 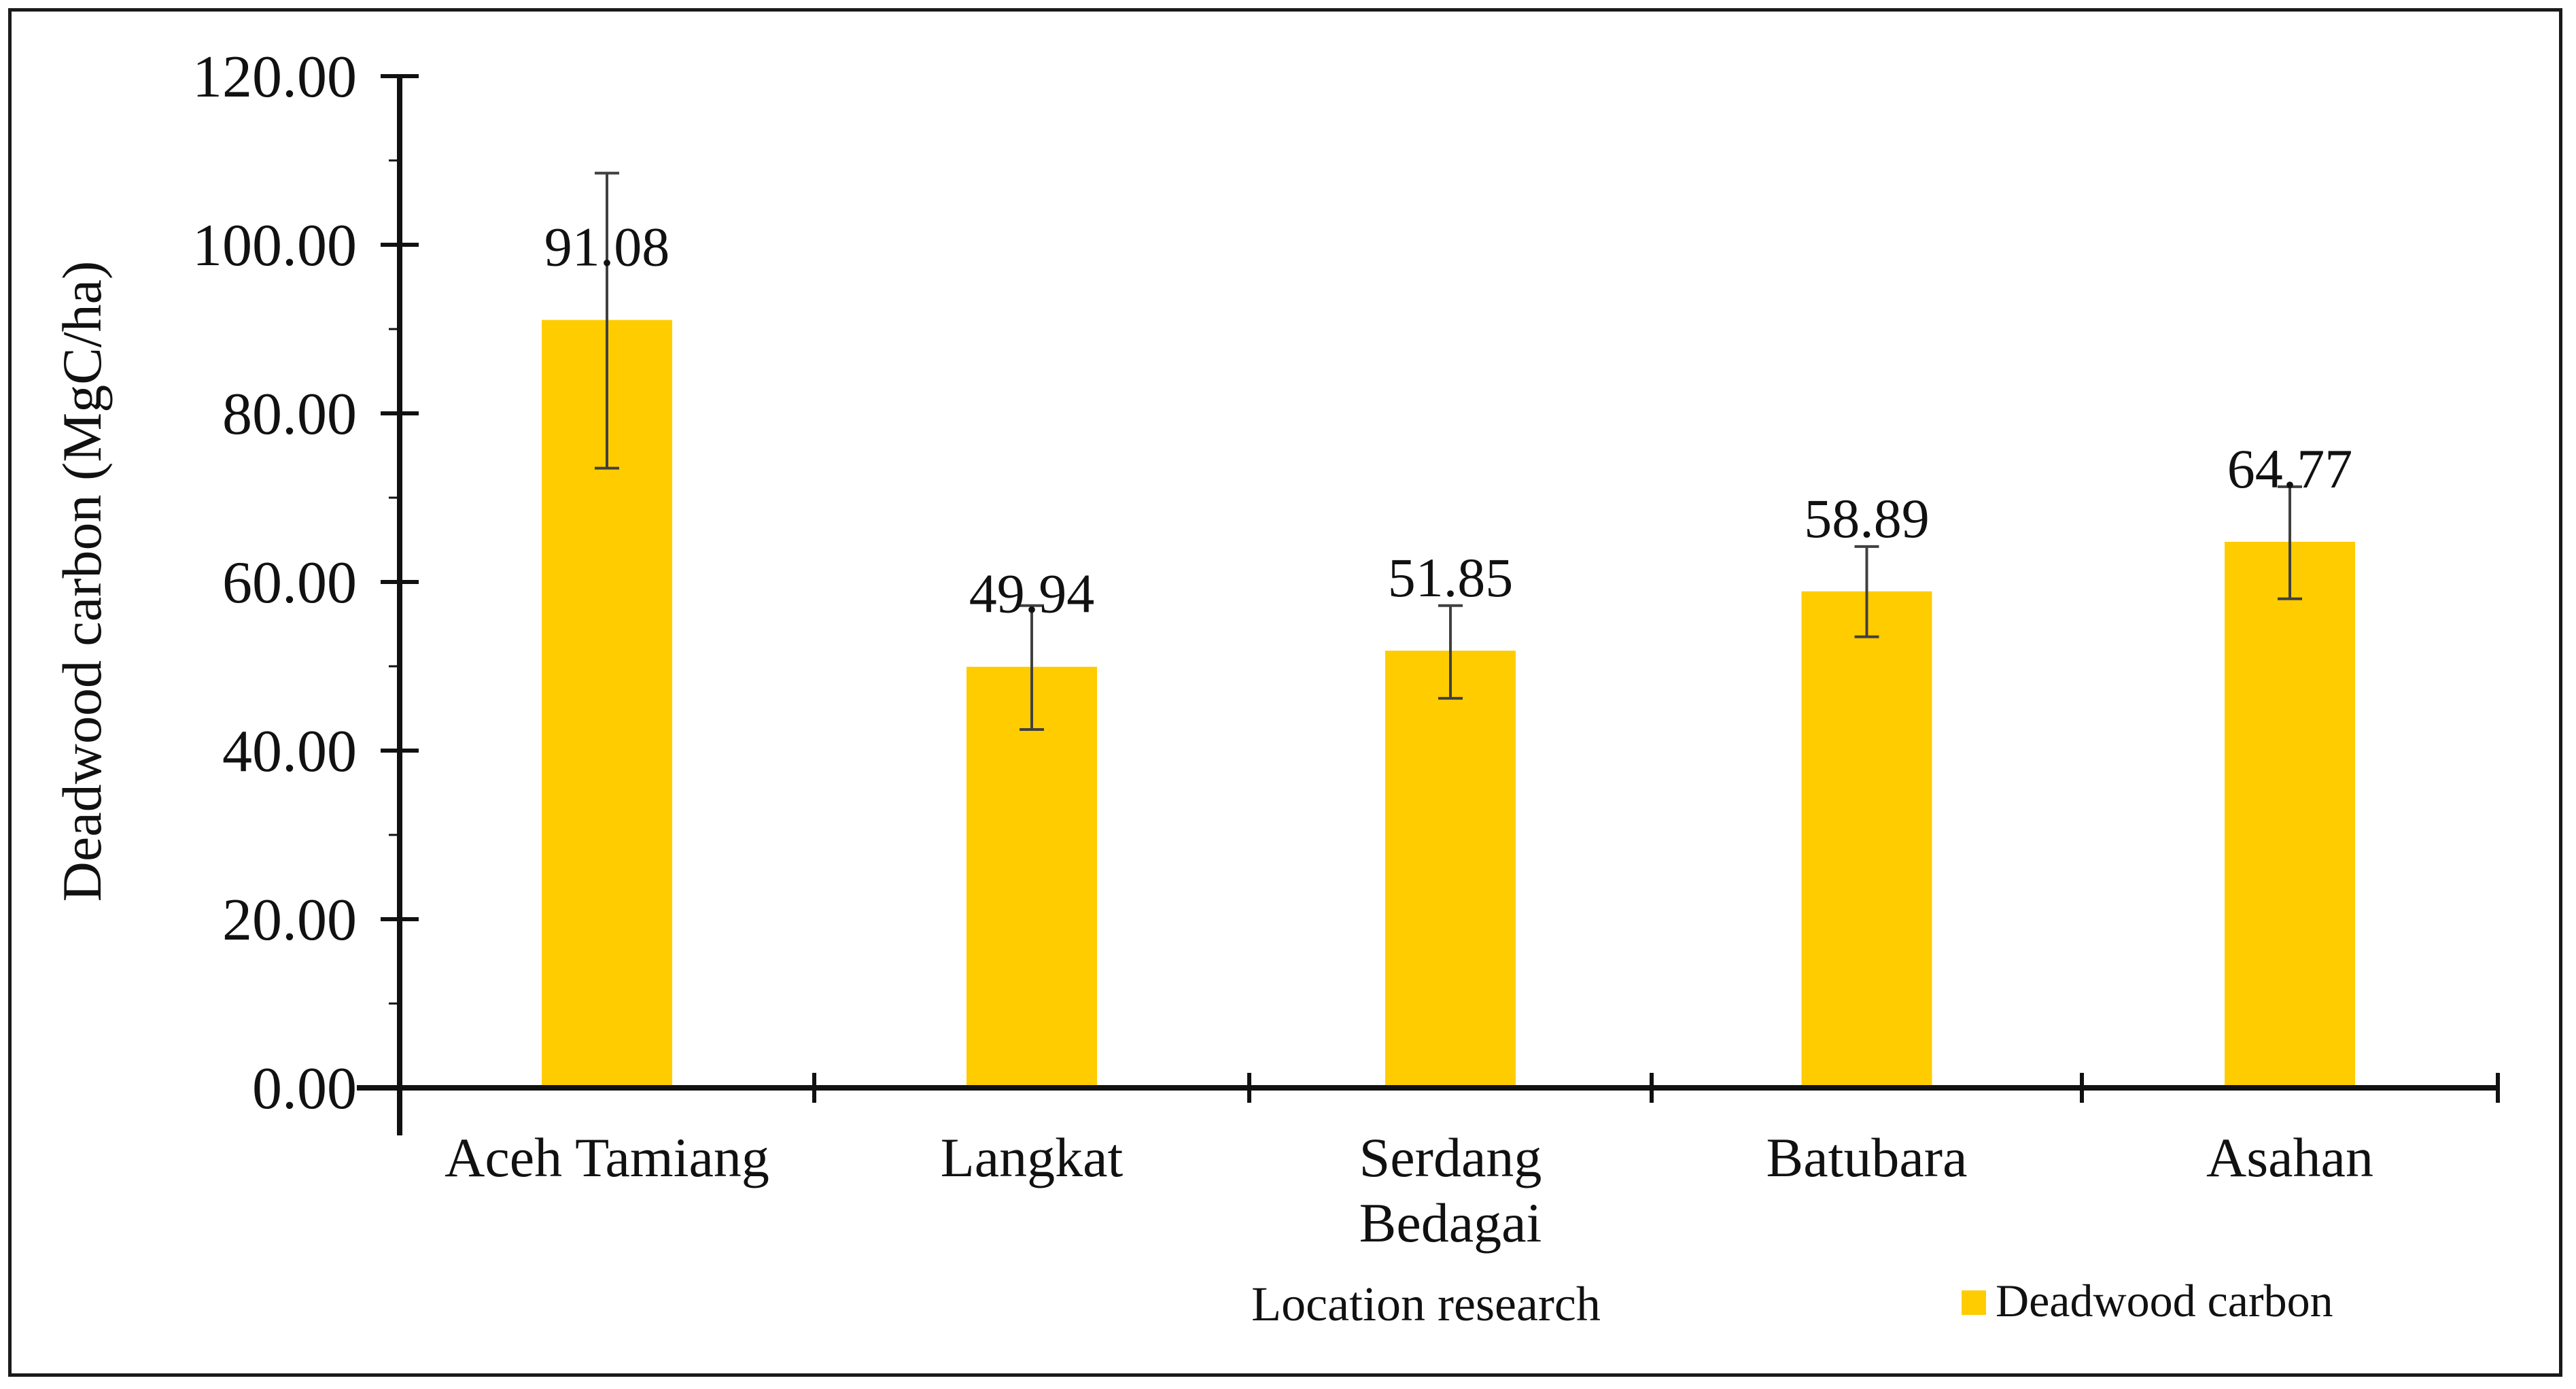 I want to click on y-tick-label: 100.00, so click(x=274, y=246).